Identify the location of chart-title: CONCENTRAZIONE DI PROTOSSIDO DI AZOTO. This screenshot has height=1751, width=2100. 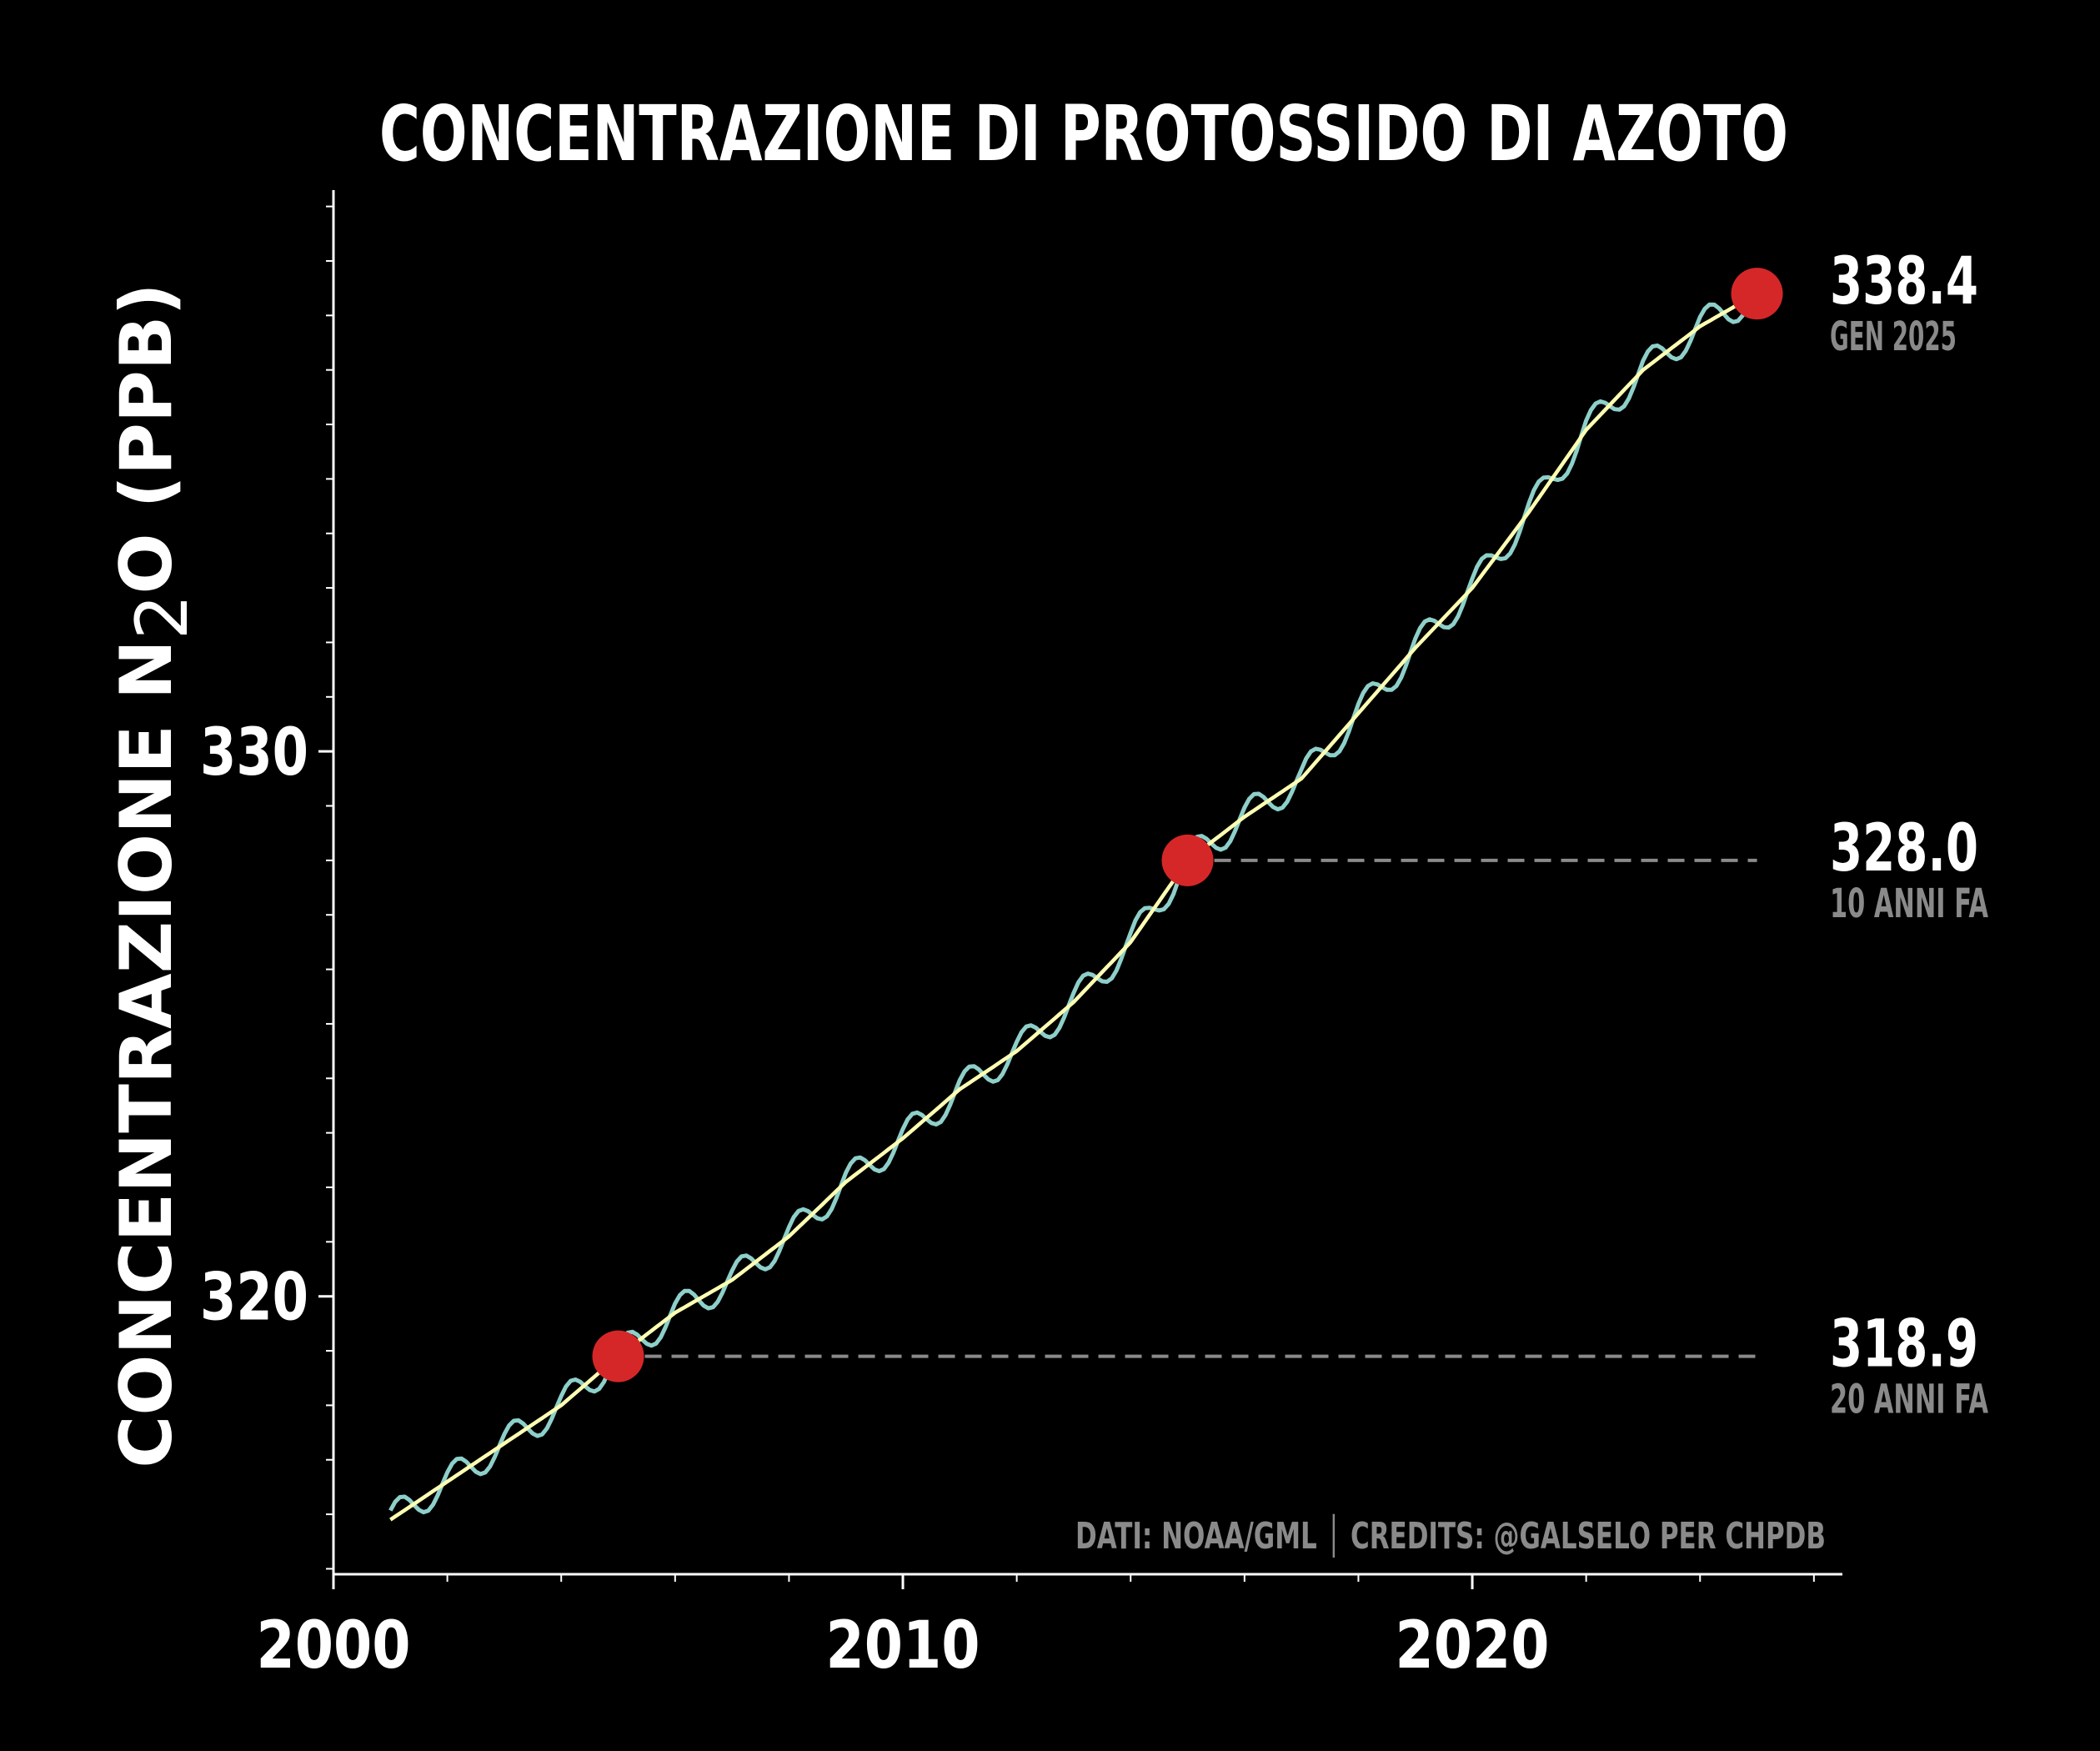
(1083, 133).